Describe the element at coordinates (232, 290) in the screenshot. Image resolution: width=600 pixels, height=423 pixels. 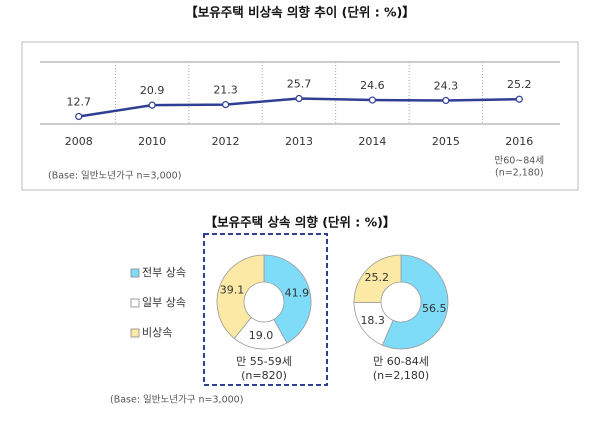
I see `value-label: 39.1` at that location.